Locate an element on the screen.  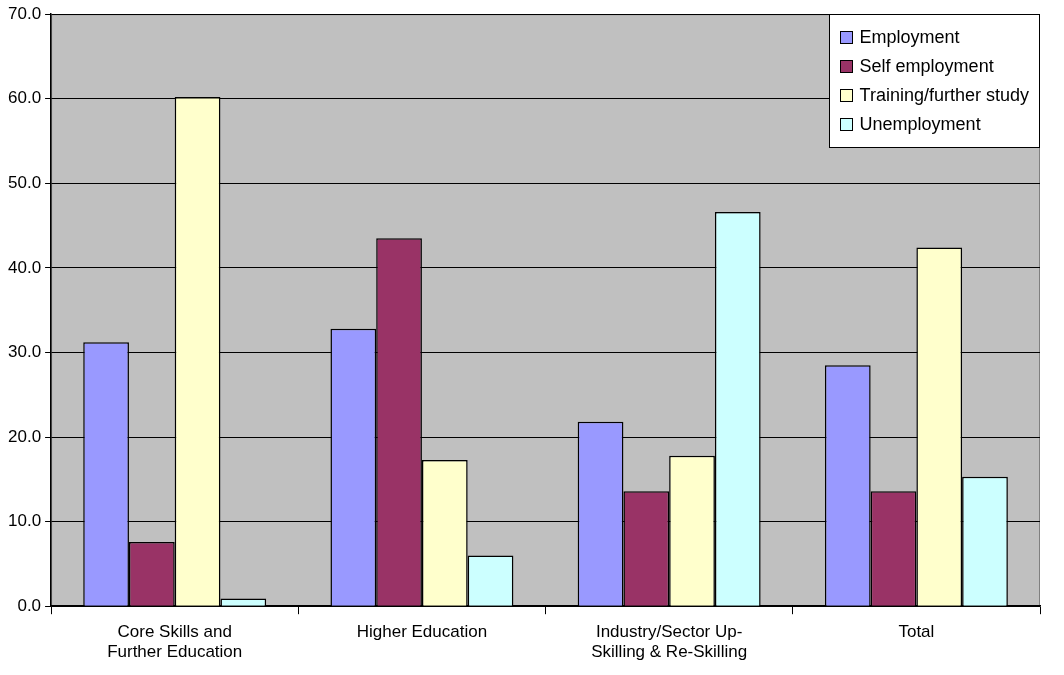
x-tick-label: Total is located at coordinates (916, 632).